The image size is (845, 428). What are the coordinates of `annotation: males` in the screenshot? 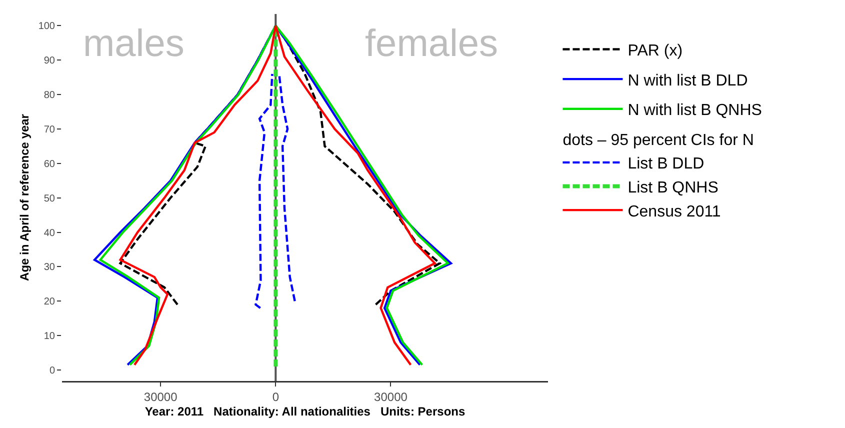 It's located at (133, 44).